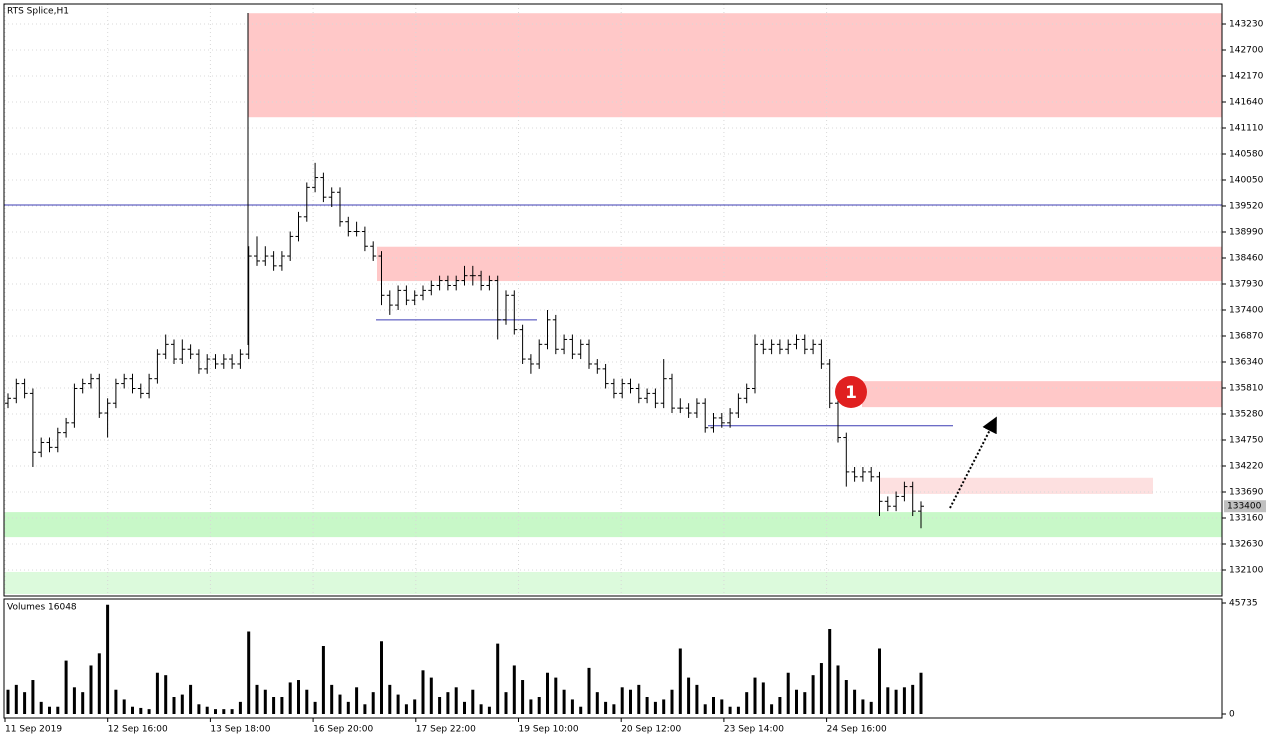 This screenshot has width=1280, height=740. Describe the element at coordinates (754, 730) in the screenshot. I see `x-tick-label: 23 Sep 14:00` at that location.